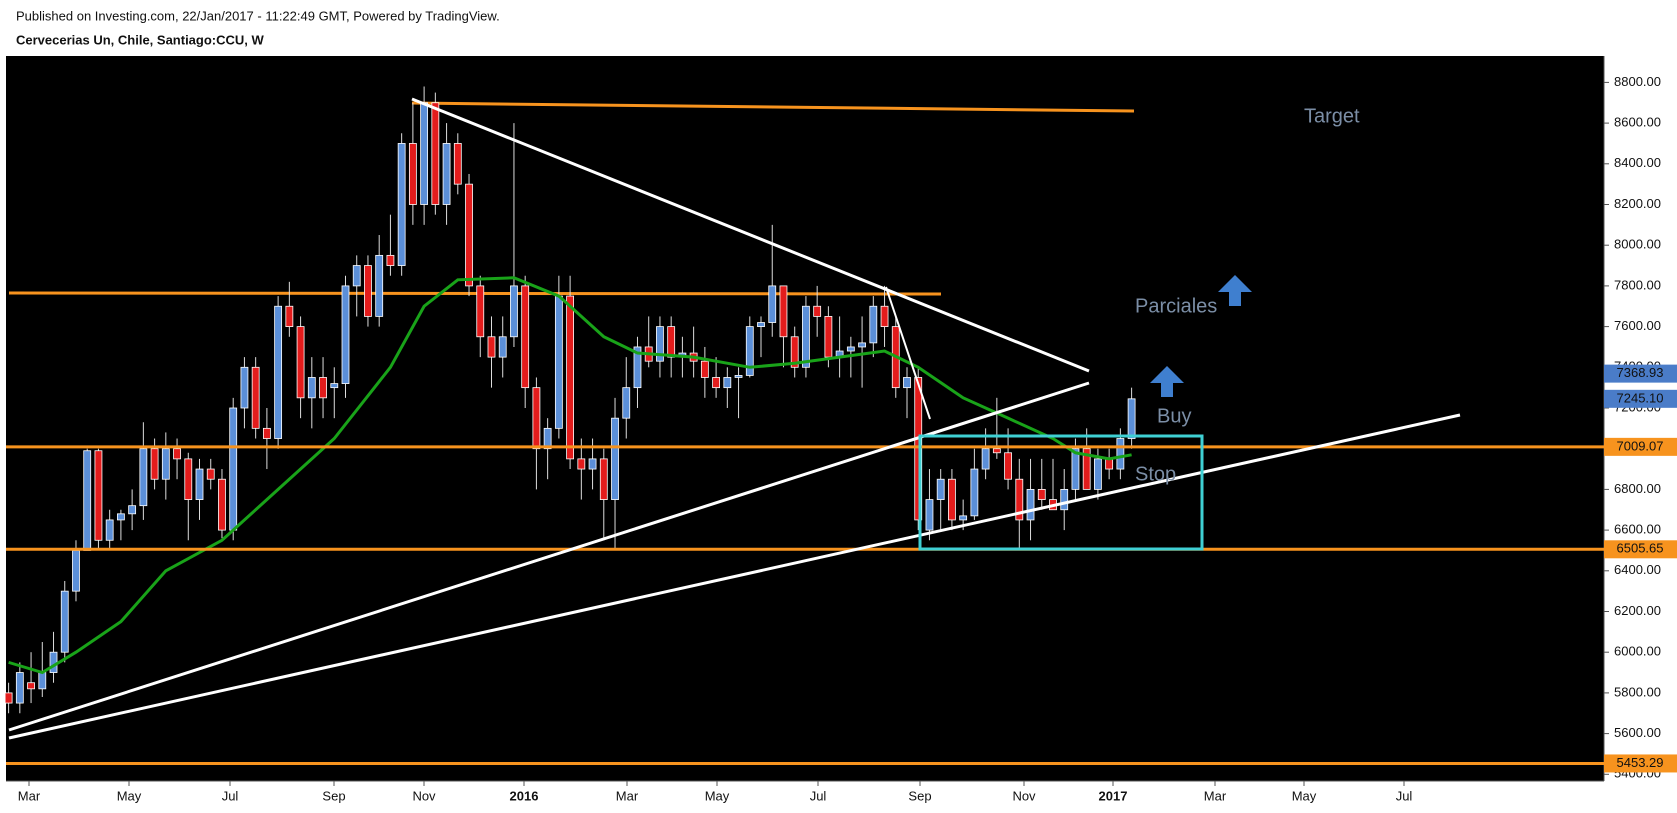 This screenshot has width=1677, height=813. I want to click on trend-line, so click(750, 235).